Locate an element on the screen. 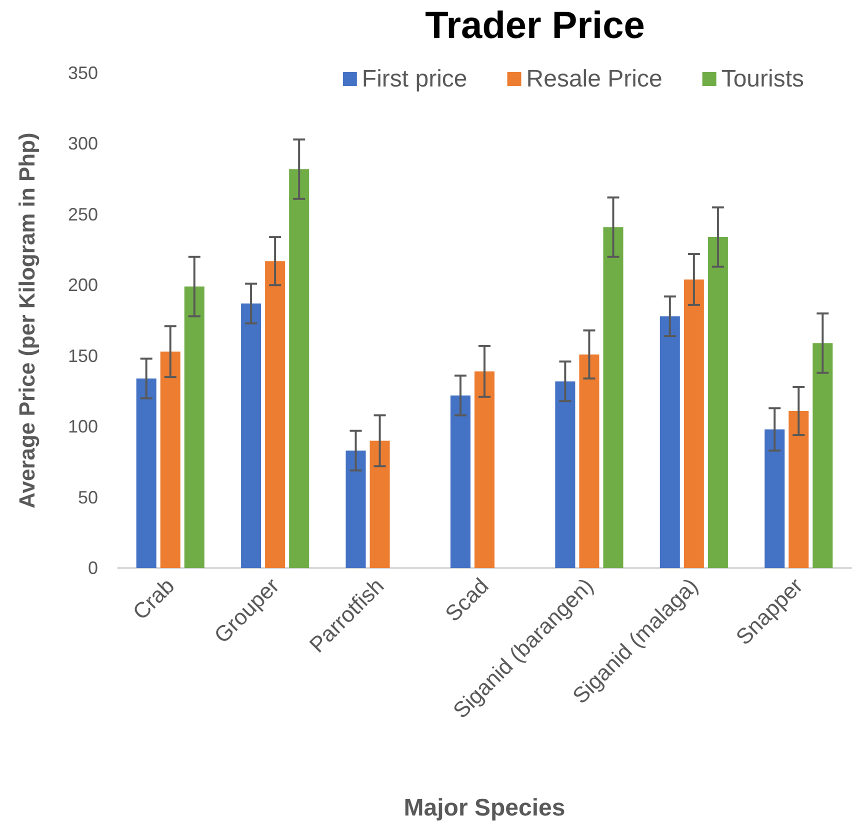  y-tick-label: 100 is located at coordinates (83, 426).